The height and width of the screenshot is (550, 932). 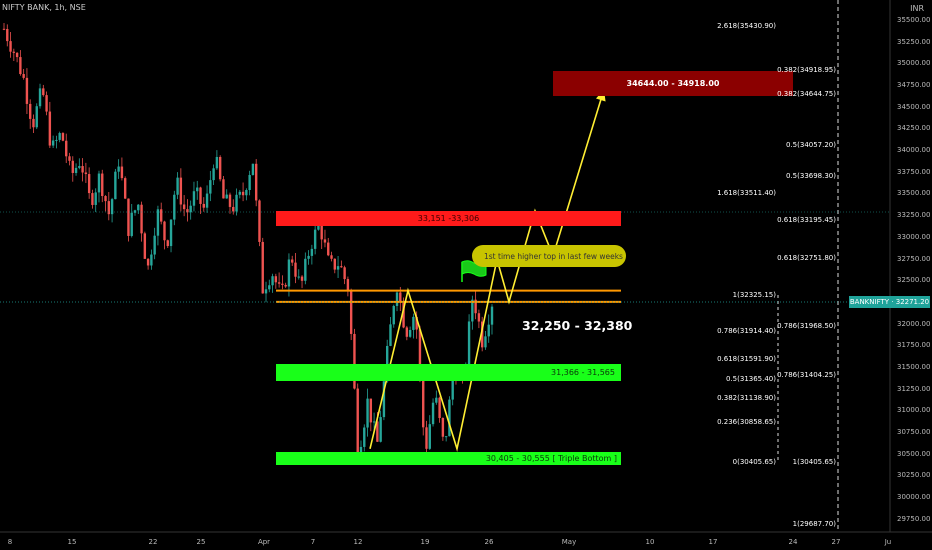 I want to click on y-tick-label: 30250.00, so click(x=914, y=475).